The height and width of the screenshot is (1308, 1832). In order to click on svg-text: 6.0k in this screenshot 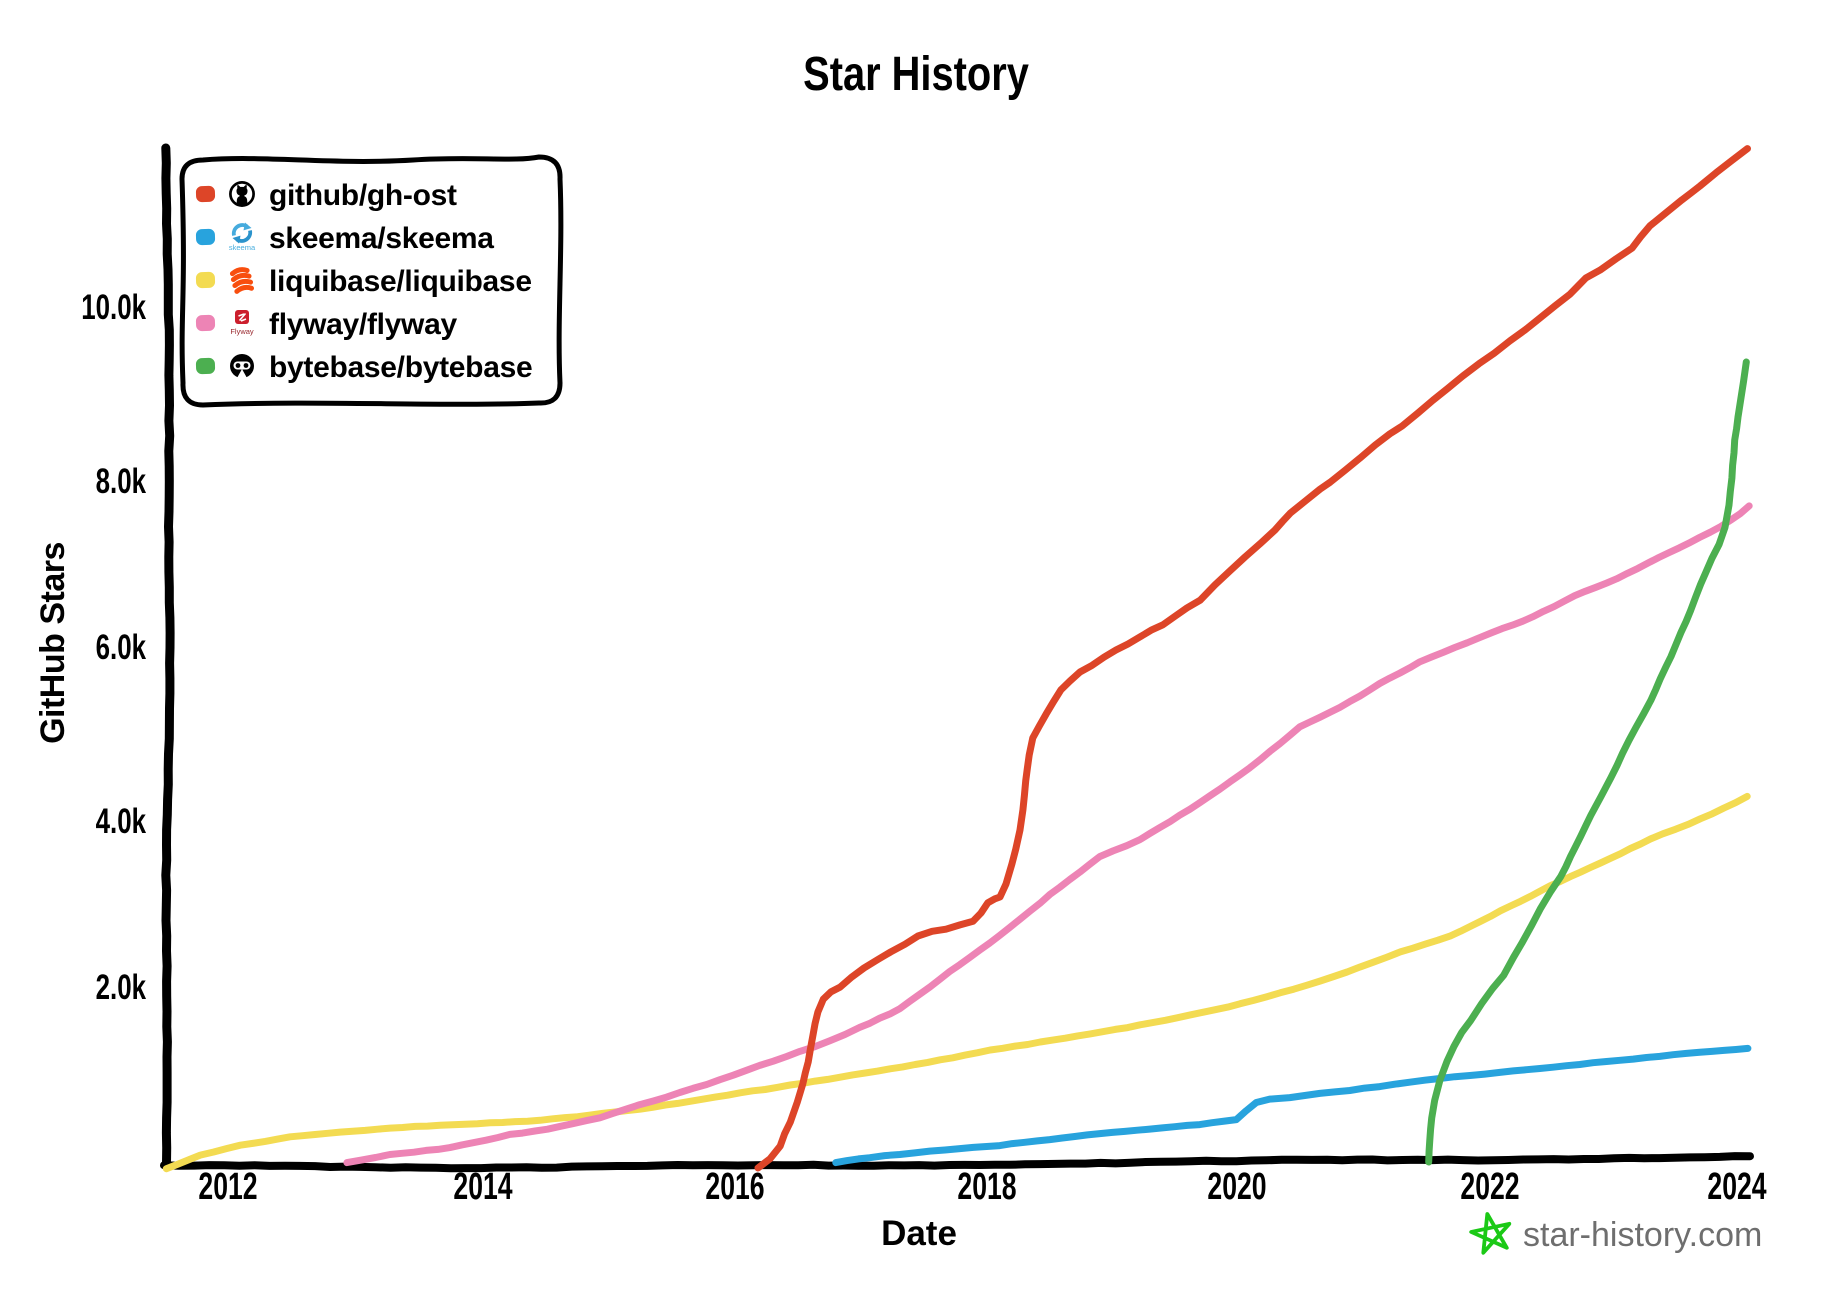, I will do `click(121, 647)`.